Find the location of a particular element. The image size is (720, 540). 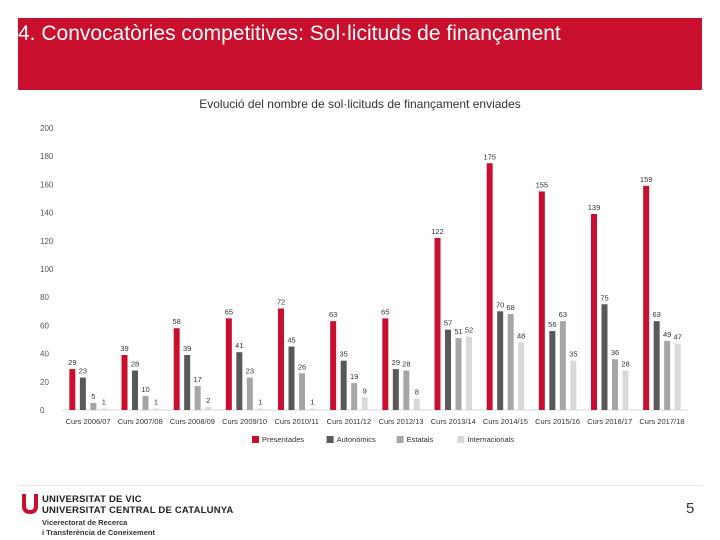

data-label: 68 is located at coordinates (510, 307).